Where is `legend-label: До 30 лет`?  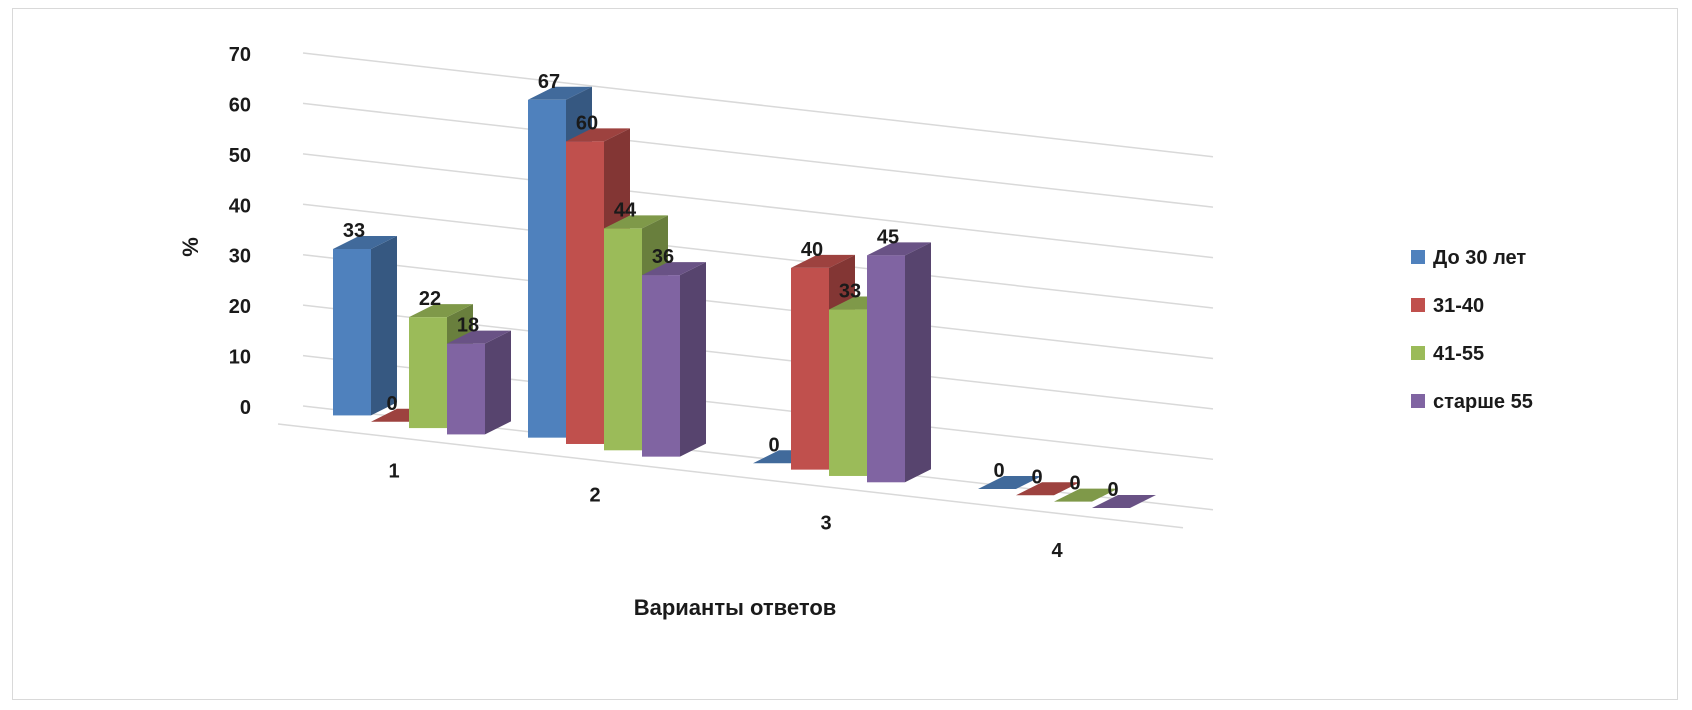
legend-label: До 30 лет is located at coordinates (1479, 258).